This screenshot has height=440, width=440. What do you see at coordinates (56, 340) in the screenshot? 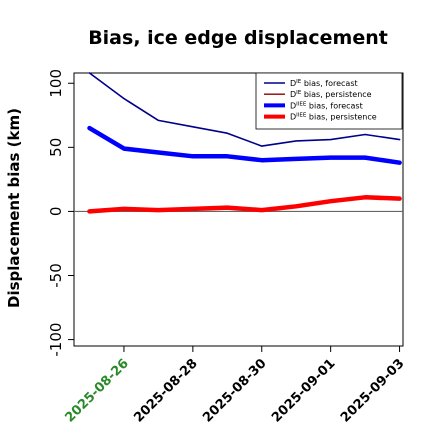
I see `y-tick-label: -100` at bounding box center [56, 340].